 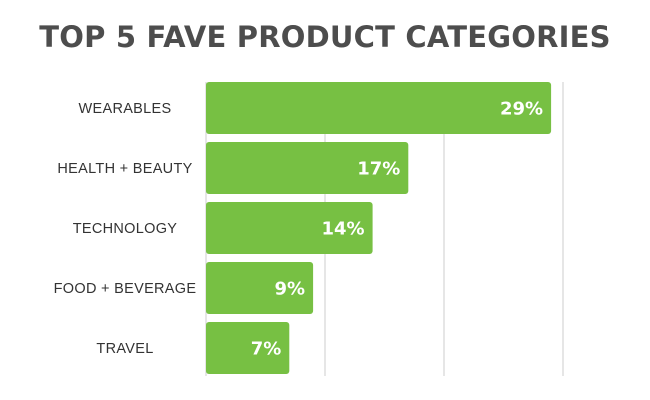 I want to click on value-label: 29%, so click(x=521, y=109).